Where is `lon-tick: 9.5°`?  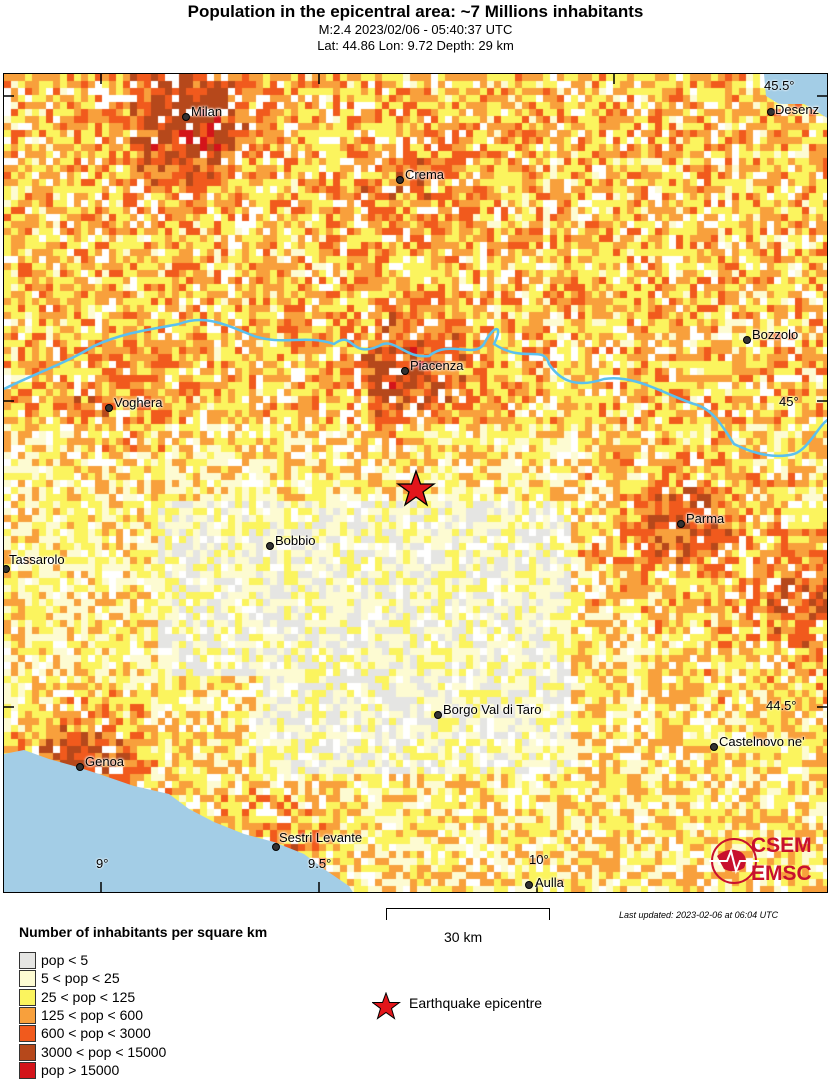
lon-tick: 9.5° is located at coordinates (320, 863).